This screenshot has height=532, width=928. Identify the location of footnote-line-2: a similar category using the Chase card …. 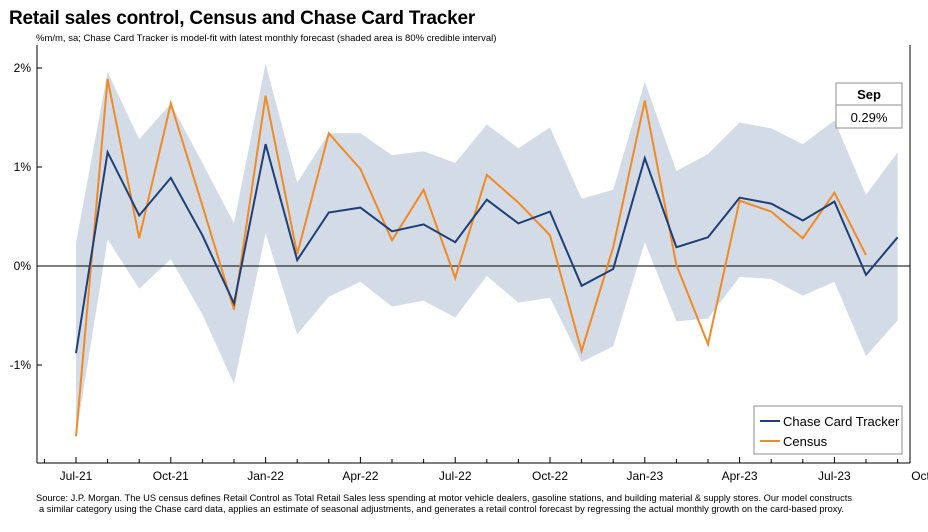
(441, 509).